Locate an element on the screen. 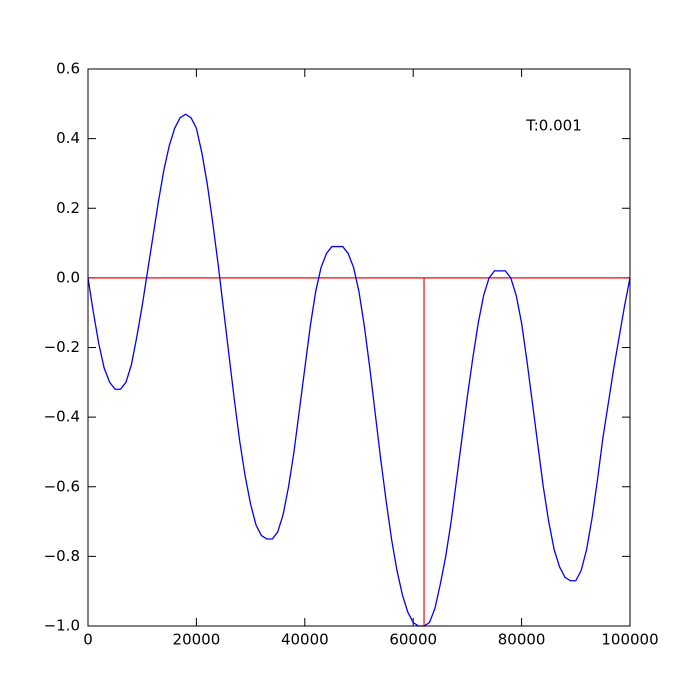 This screenshot has height=696, width=700. y-tick-label: −0.2 is located at coordinates (62, 347).